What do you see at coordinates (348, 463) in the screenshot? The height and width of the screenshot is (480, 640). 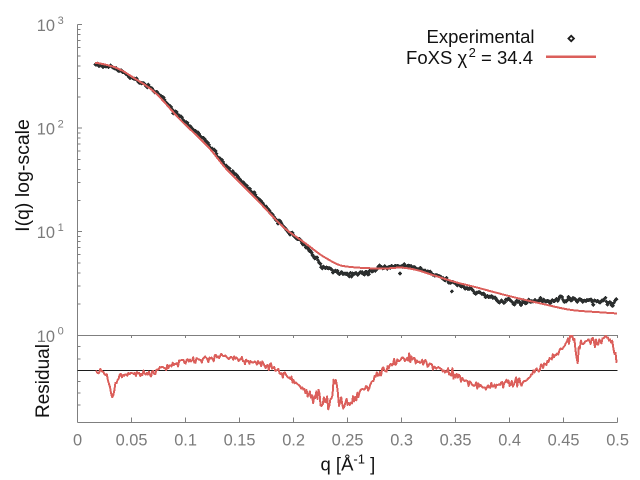 I see `svg-text: q [Å-1 ]` at bounding box center [348, 463].